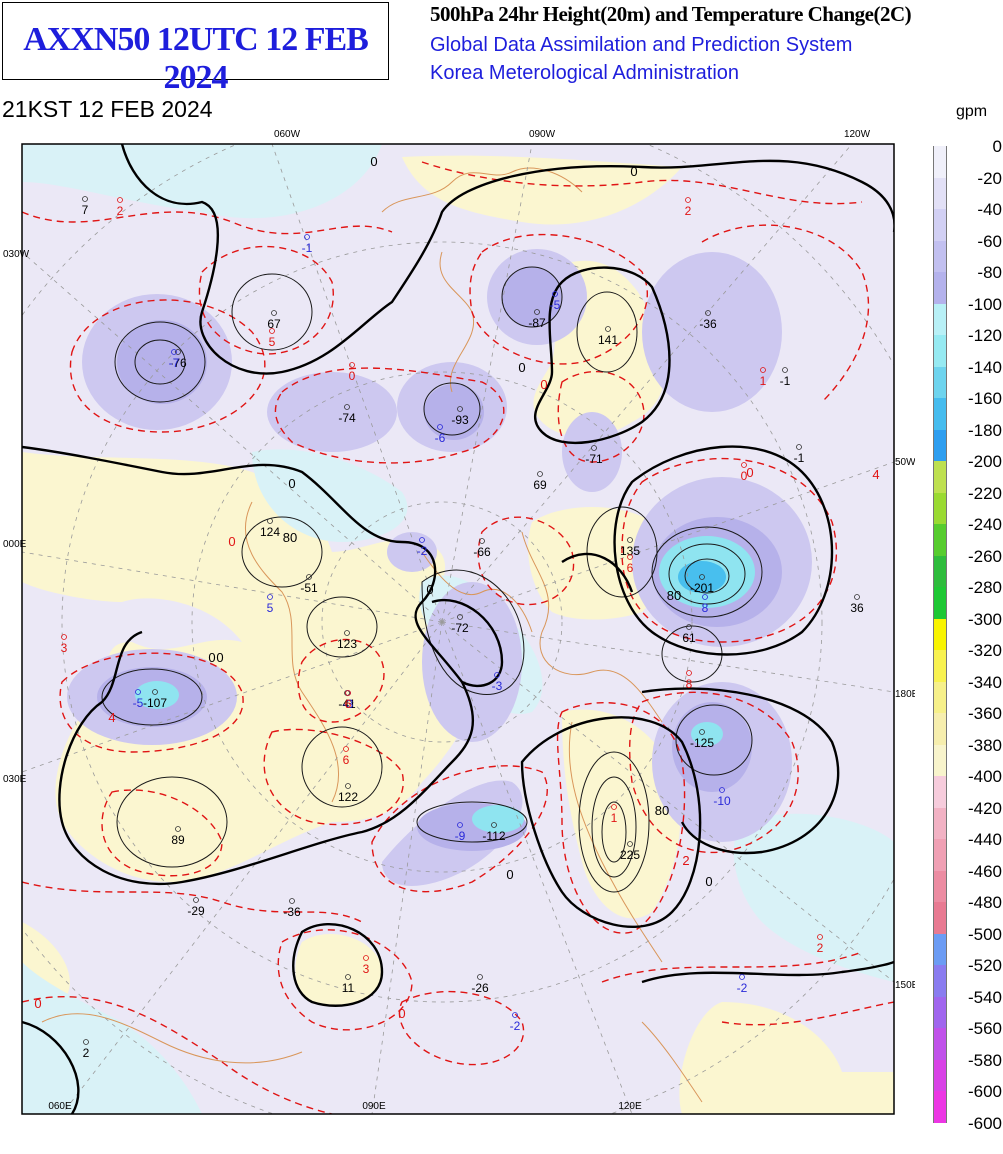 The height and width of the screenshot is (1154, 1003). What do you see at coordinates (630, 551) in the screenshot?
I see `height-change-value: 135` at bounding box center [630, 551].